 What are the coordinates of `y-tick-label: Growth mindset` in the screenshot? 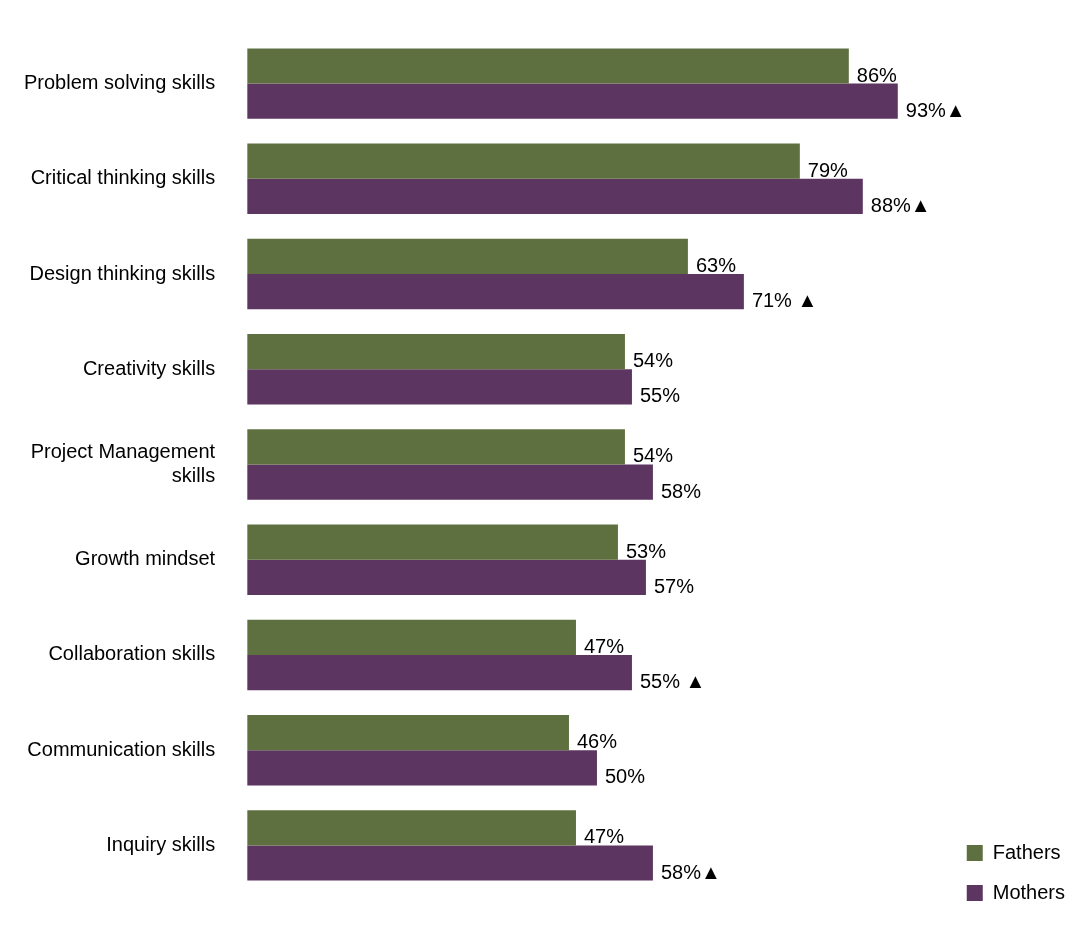 It's located at (145, 558).